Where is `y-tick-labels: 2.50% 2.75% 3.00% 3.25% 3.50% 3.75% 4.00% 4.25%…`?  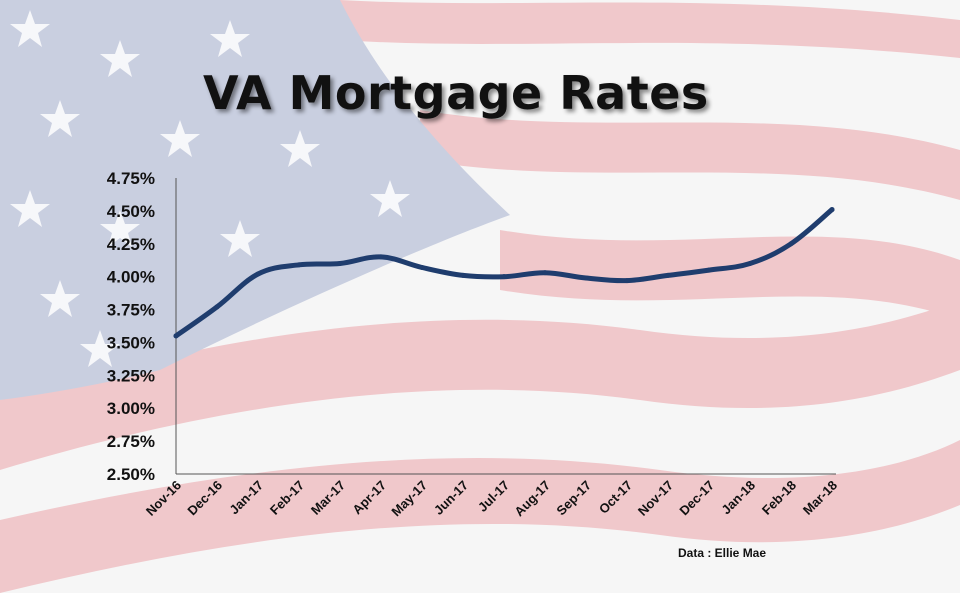 y-tick-labels: 2.50% 2.75% 3.00% 3.25% 3.50% 3.75% 4.00% 4.25%… is located at coordinates (131, 326).